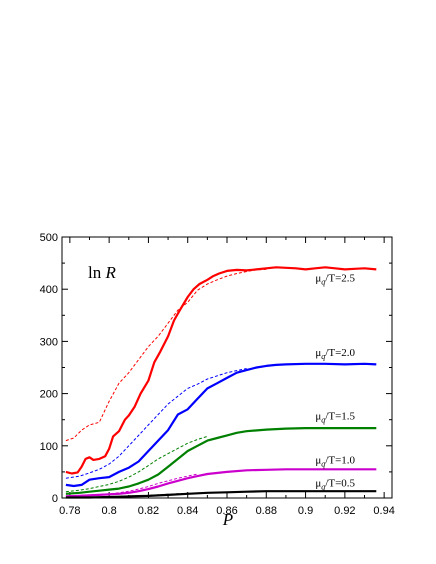  What do you see at coordinates (340, 484) in the screenshot?
I see `series-label-rest: /T=0.5` at bounding box center [340, 484].